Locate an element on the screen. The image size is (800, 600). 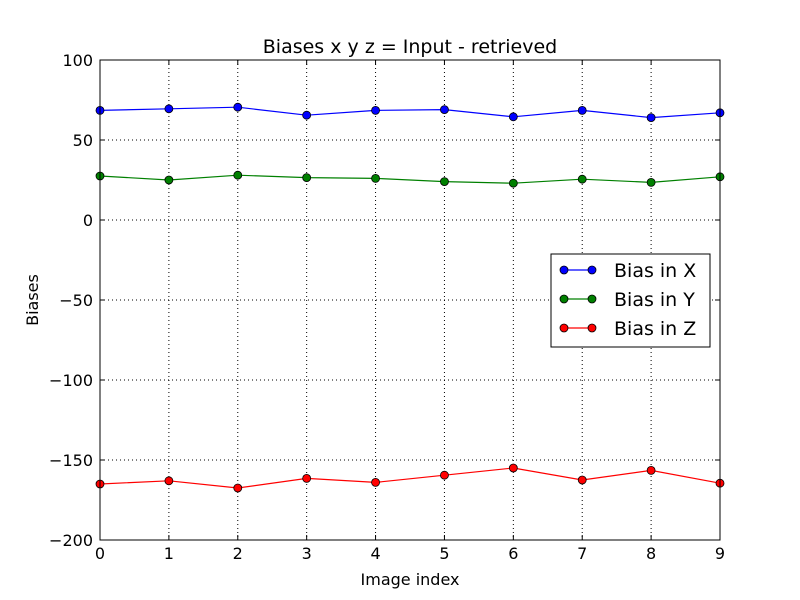
x-tick-label: 5 is located at coordinates (444, 553).